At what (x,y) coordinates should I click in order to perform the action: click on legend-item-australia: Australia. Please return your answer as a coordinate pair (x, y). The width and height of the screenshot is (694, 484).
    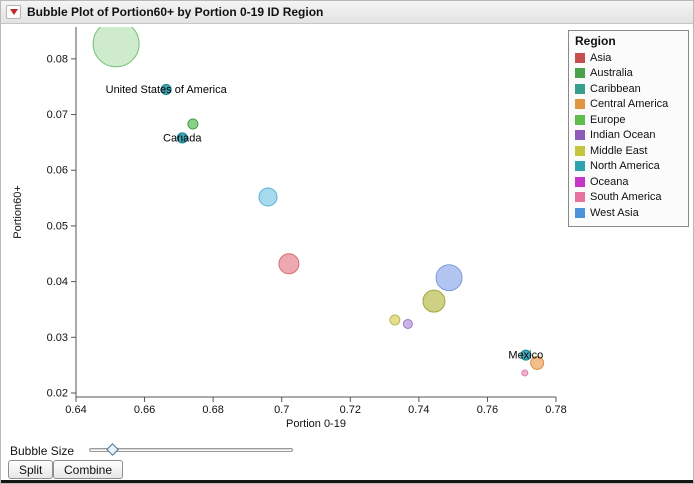
    Looking at the image, I should click on (628, 74).